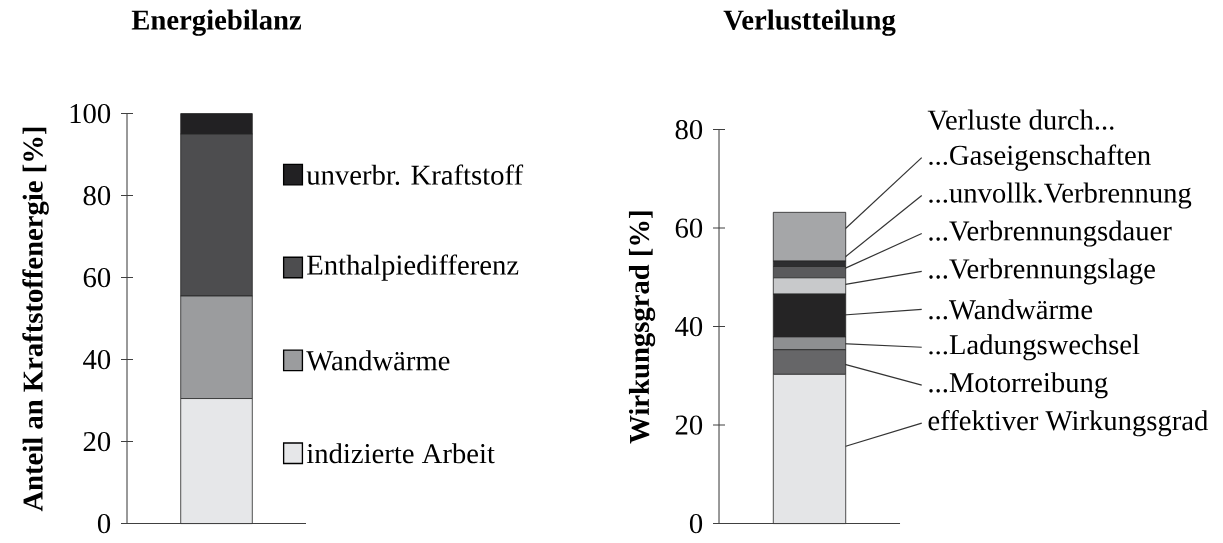 The image size is (1223, 543). Describe the element at coordinates (1060, 195) in the screenshot. I see `text: ...unvollk.Verbrennung` at that location.